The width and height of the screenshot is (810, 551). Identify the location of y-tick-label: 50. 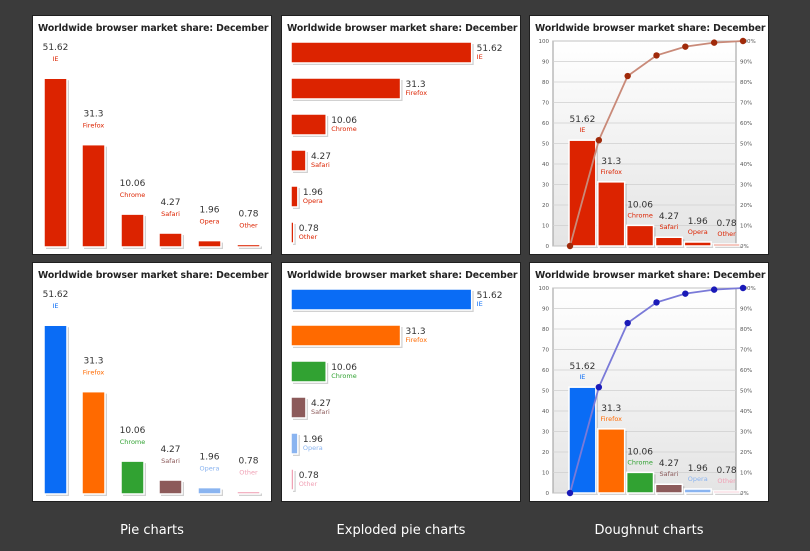
(545, 145).